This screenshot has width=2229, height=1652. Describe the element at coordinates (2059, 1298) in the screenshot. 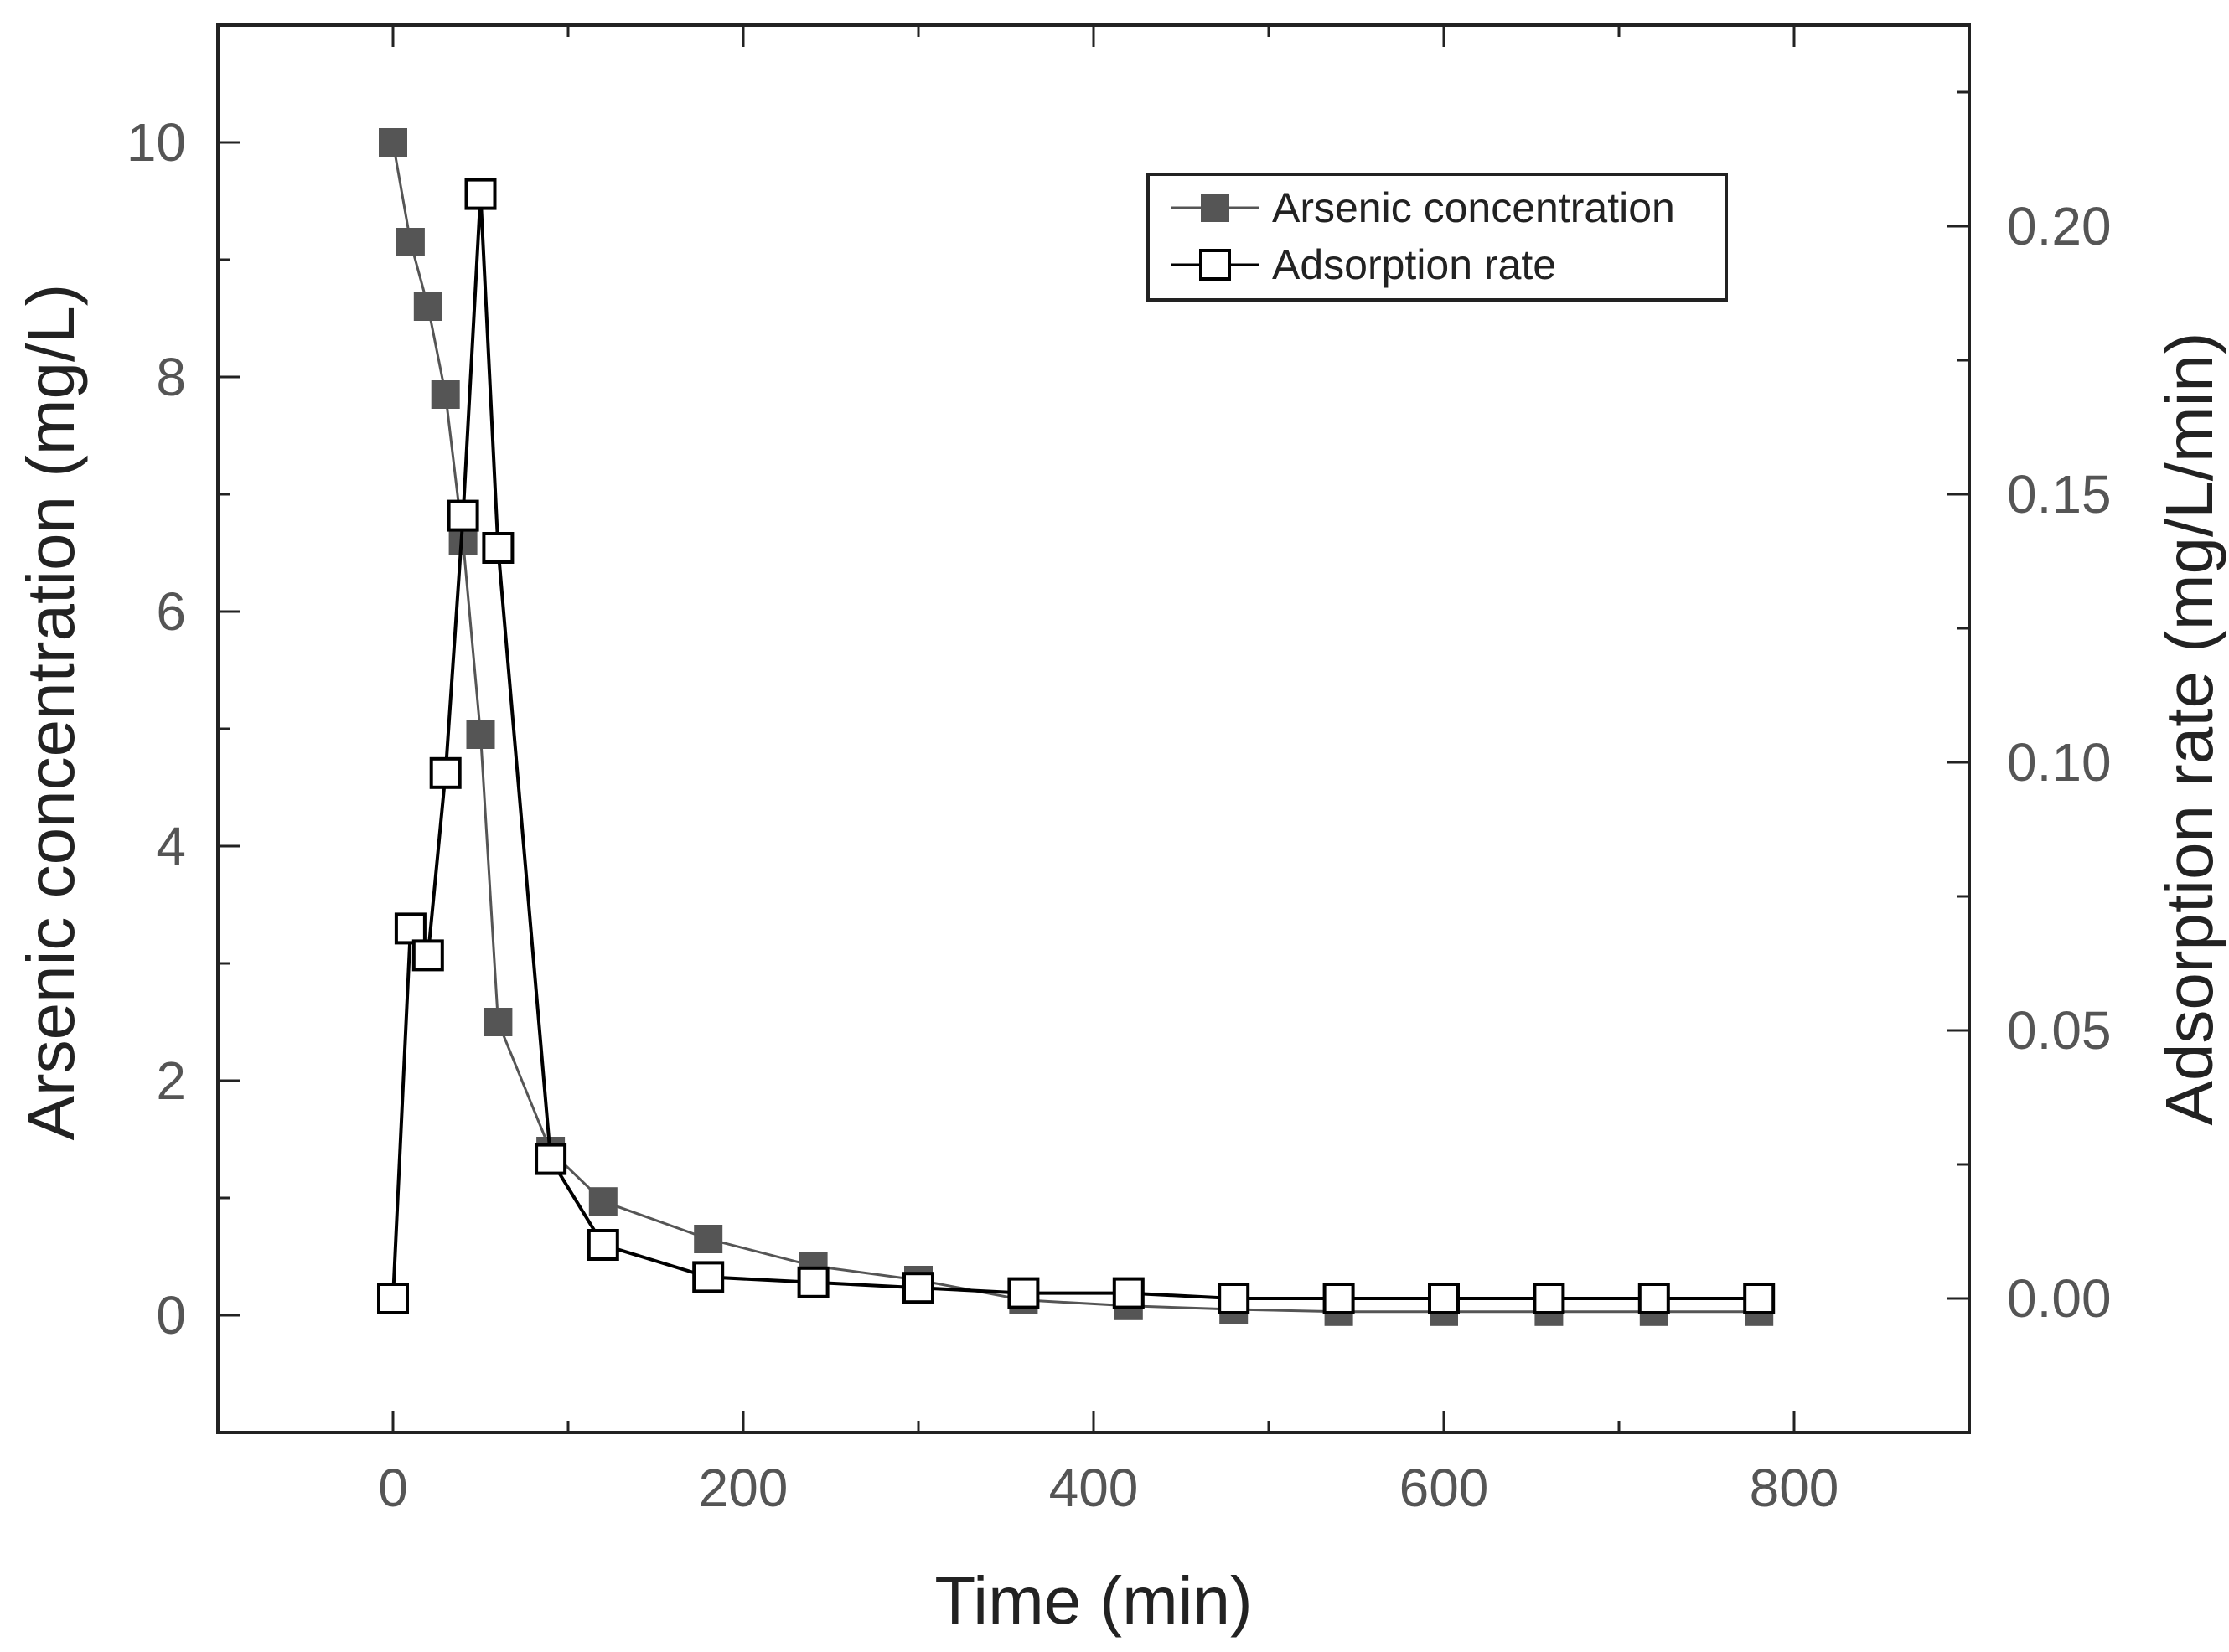

I see `y-right-tick-label: 0.00` at that location.